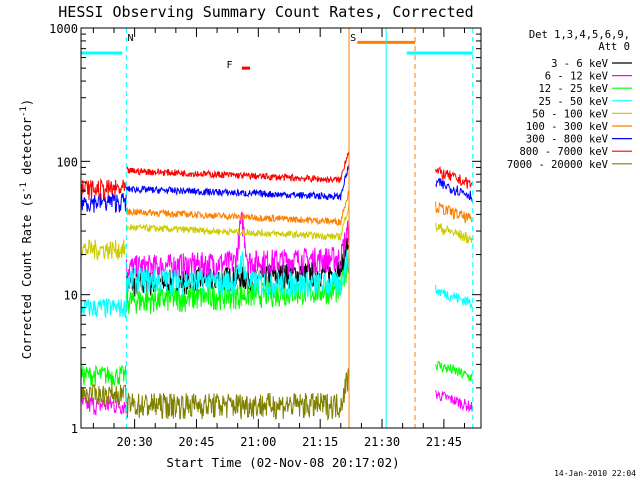 Image resolution: width=640 pixels, height=480 pixels. What do you see at coordinates (229, 65) in the screenshot?
I see `annotation-f: F` at bounding box center [229, 65].